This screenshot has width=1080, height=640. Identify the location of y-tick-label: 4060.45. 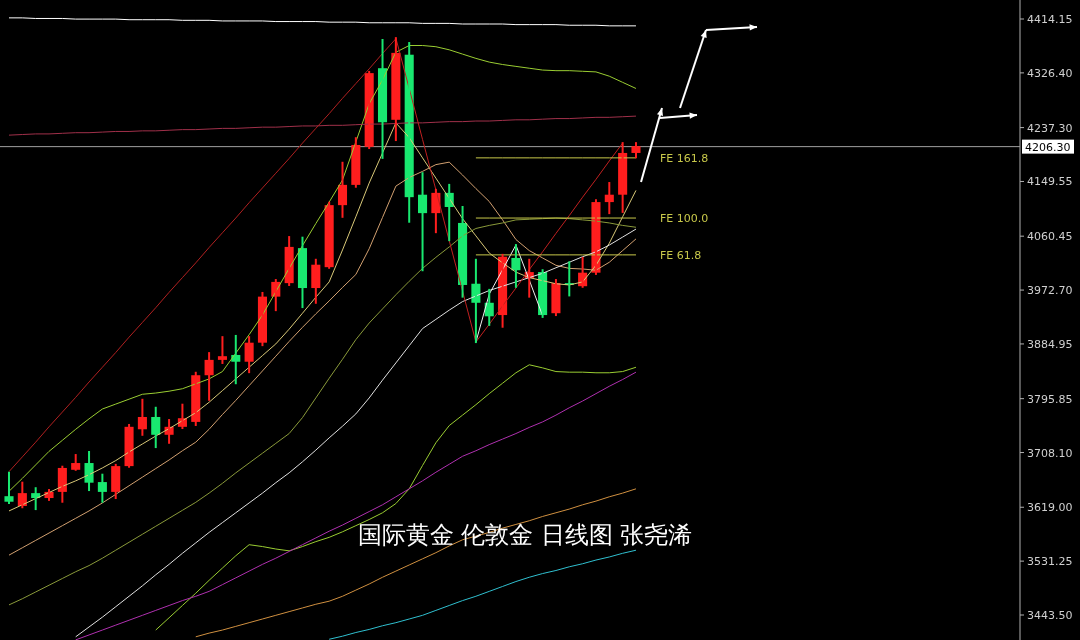
(1050, 237).